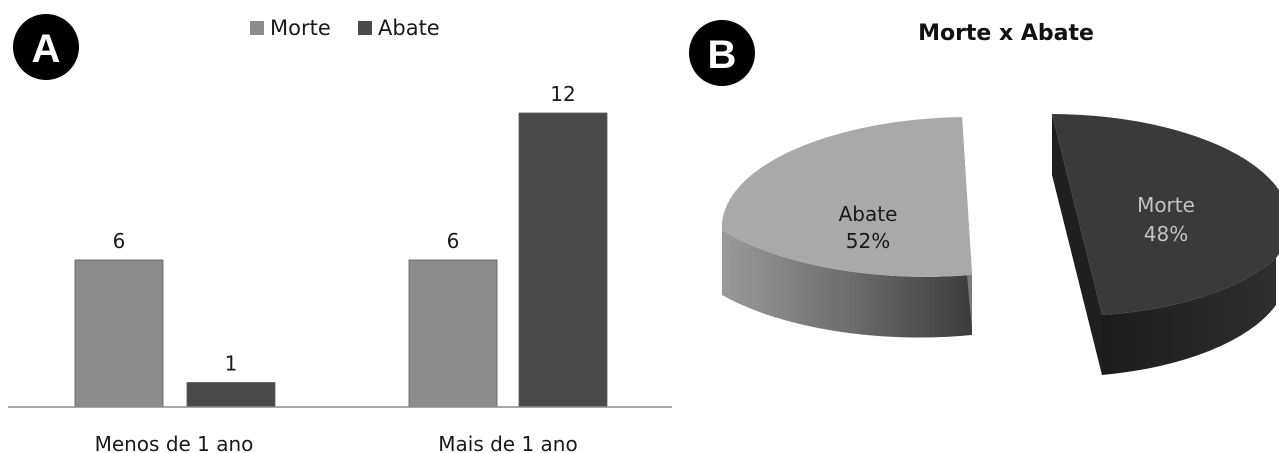 The height and width of the screenshot is (453, 1279). Describe the element at coordinates (868, 214) in the screenshot. I see `pie-slice-abate-name: Abate` at that location.